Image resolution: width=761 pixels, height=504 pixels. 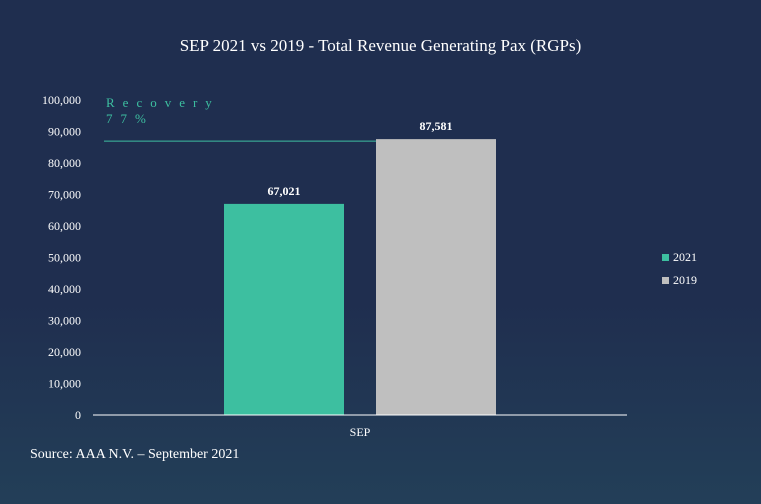 What do you see at coordinates (64, 289) in the screenshot?
I see `y-tick-label: 40,000` at bounding box center [64, 289].